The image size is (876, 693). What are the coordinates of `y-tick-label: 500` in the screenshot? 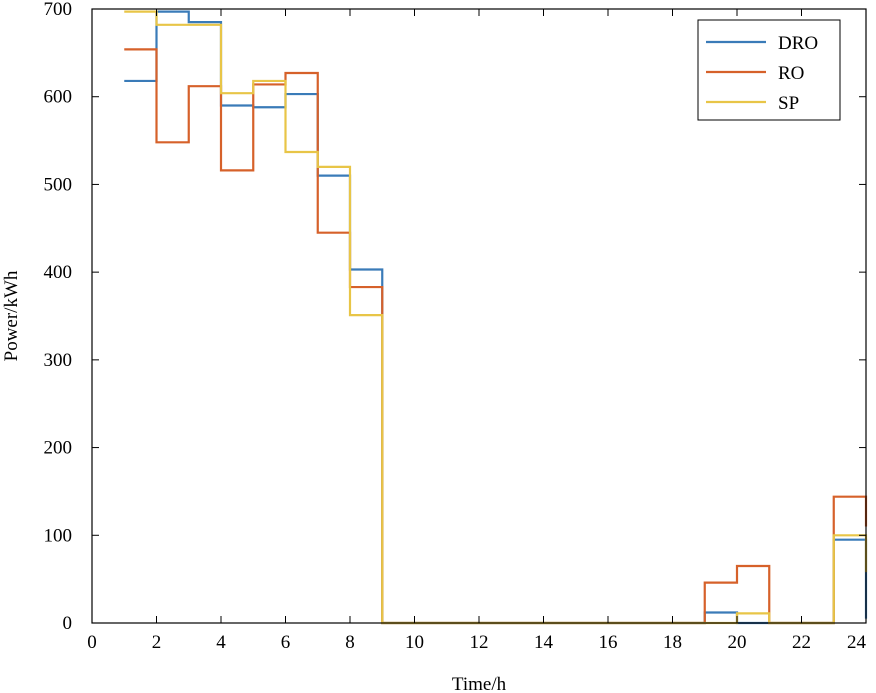 It's located at (58, 184).